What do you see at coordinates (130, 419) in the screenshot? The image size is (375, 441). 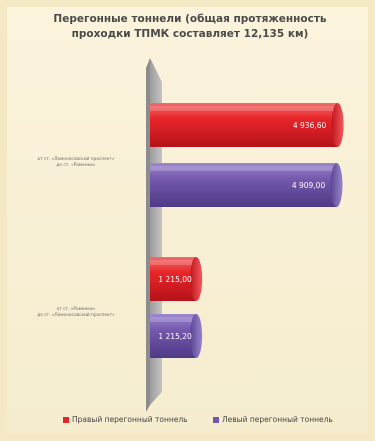 I see `legend-label: Правый перегонный тоннель` at bounding box center [130, 419].